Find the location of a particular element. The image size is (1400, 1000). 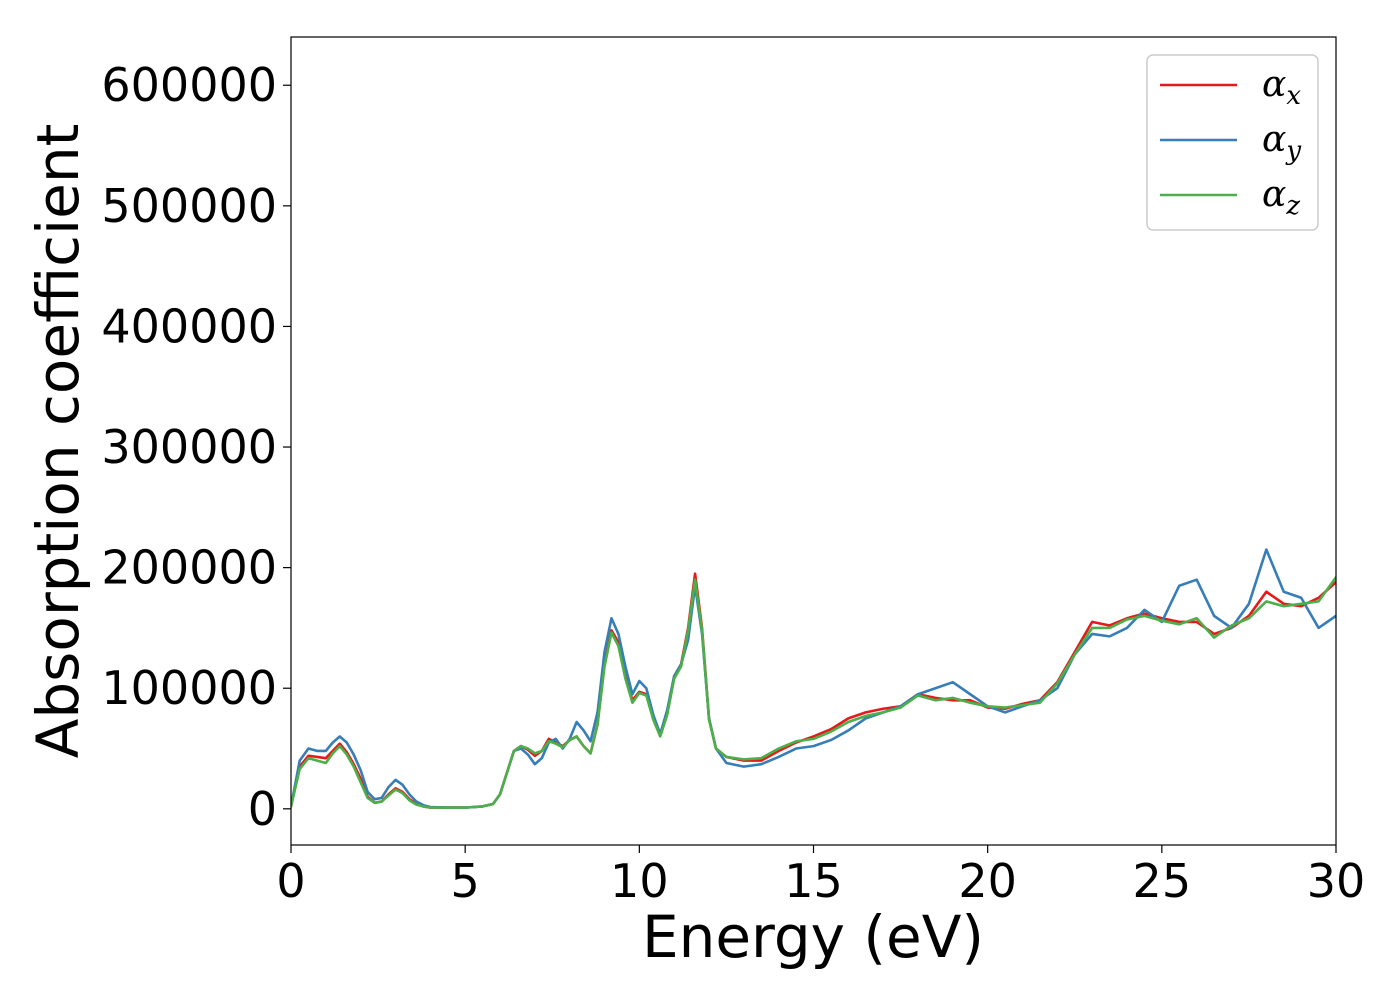

y-tick-label: 500000 is located at coordinates (189, 206).